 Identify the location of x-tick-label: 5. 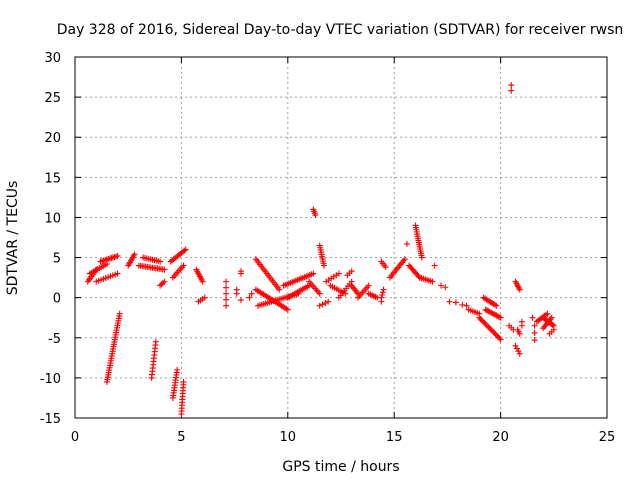
(181, 437).